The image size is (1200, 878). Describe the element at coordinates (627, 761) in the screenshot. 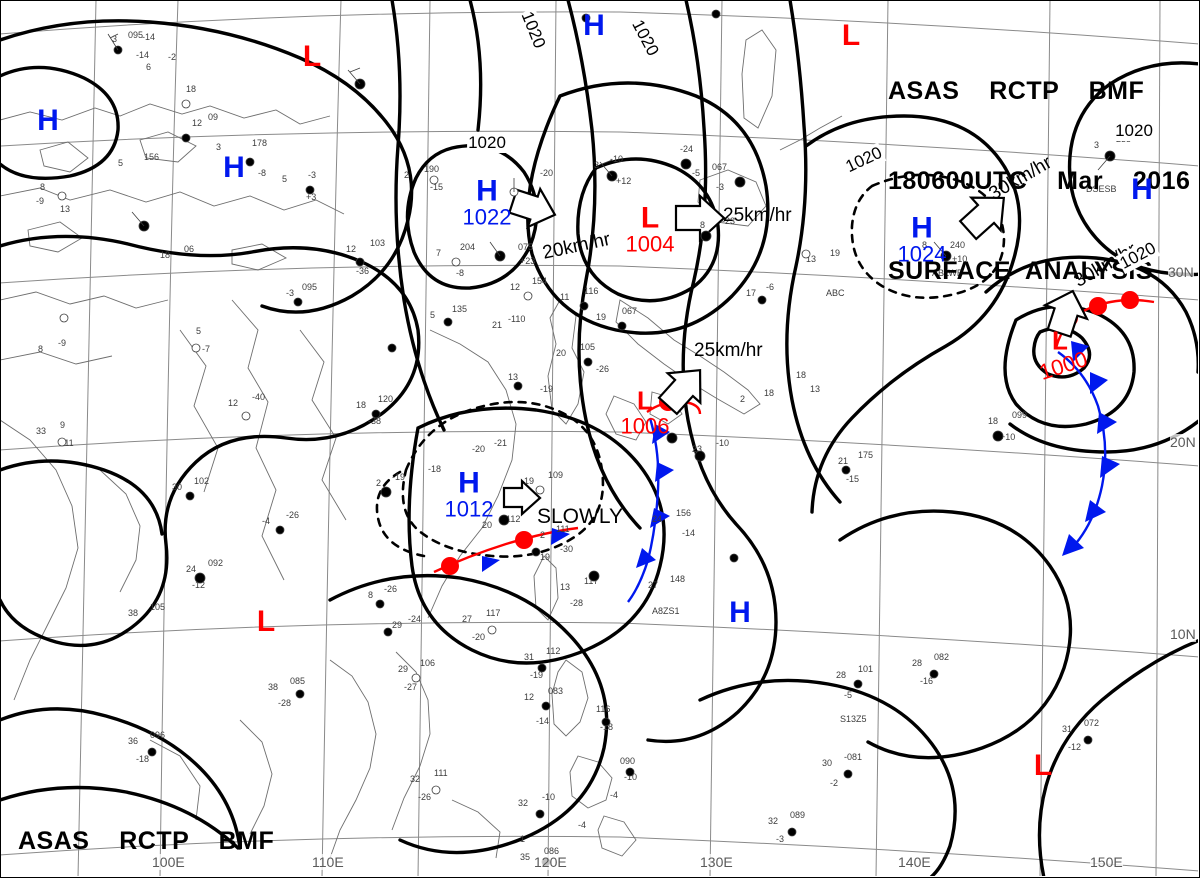

I see `svg-text: 090` at that location.